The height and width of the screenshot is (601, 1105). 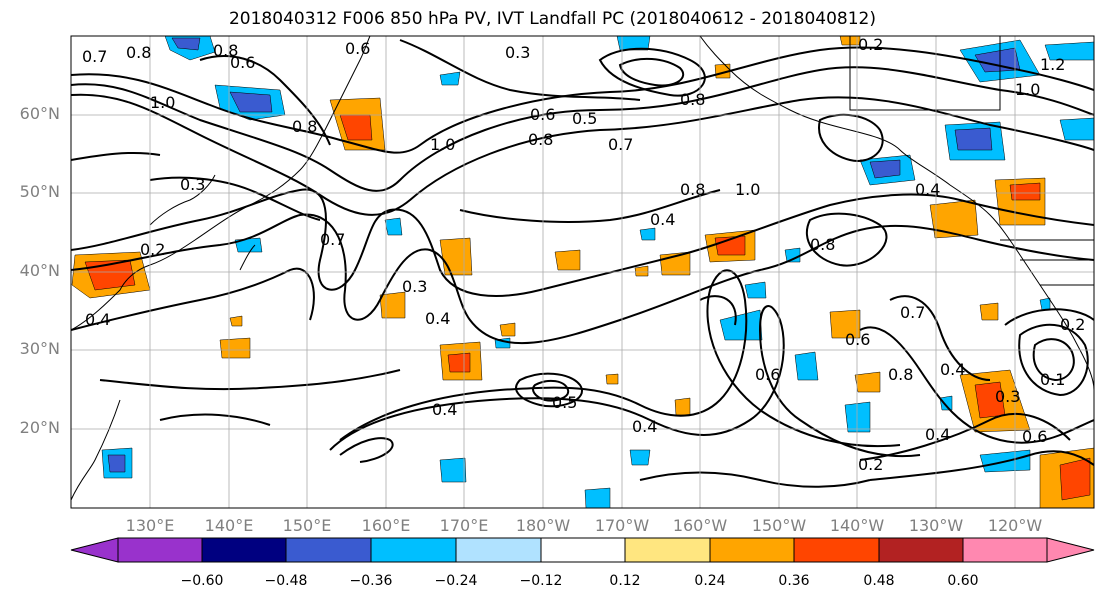 I want to click on lon-label: 170°E, so click(x=464, y=525).